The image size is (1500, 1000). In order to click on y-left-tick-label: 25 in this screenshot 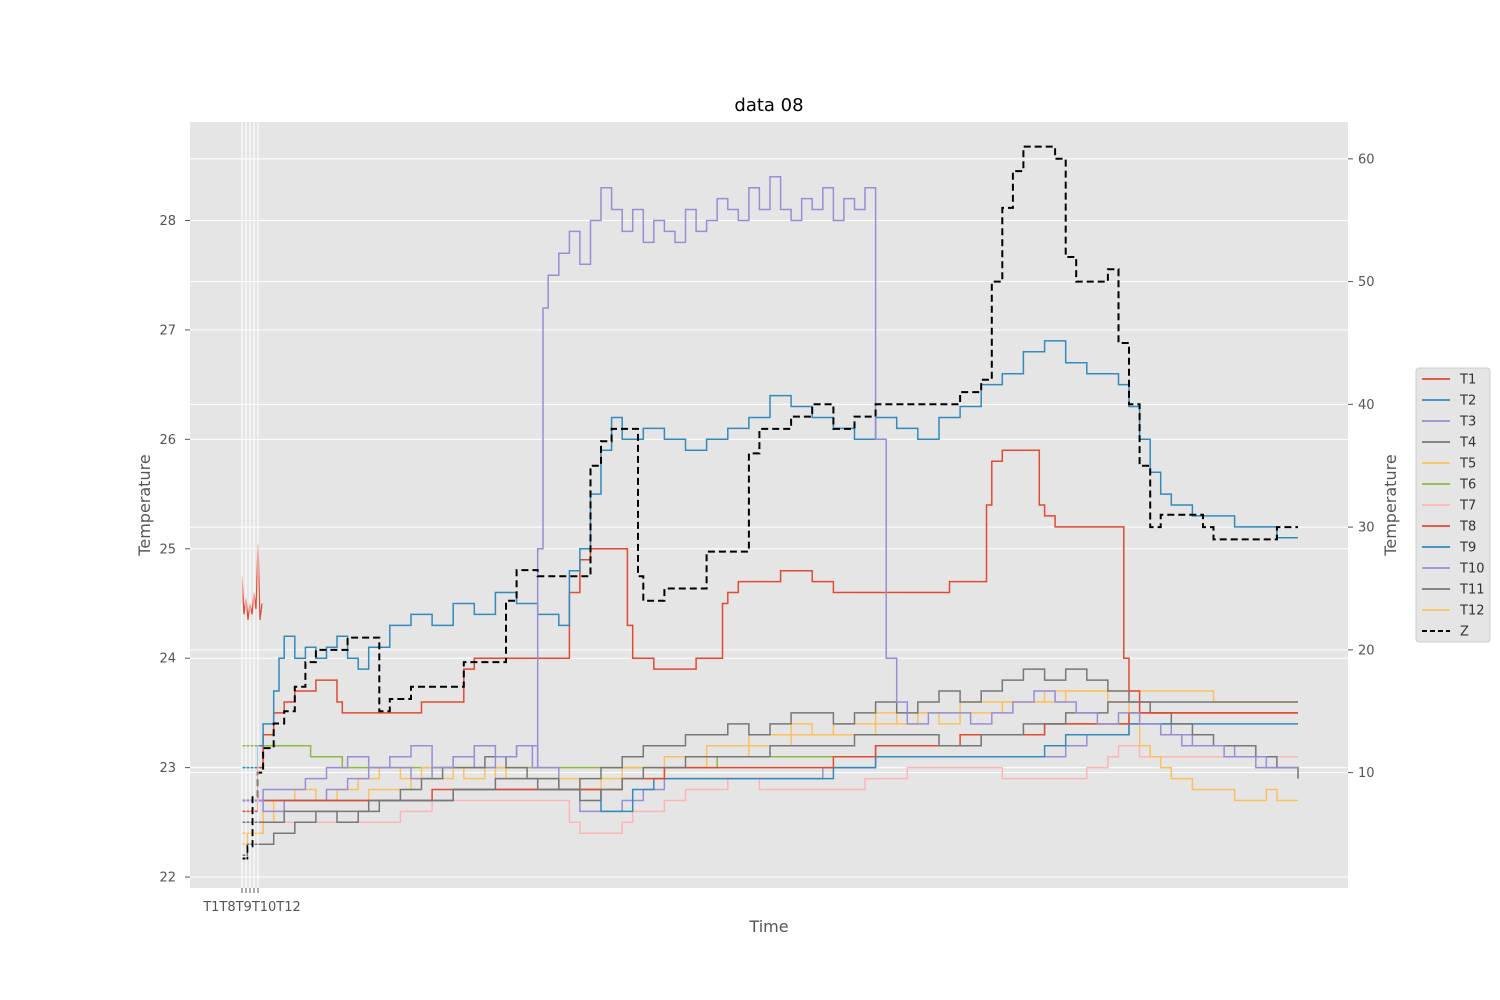, I will do `click(167, 549)`.